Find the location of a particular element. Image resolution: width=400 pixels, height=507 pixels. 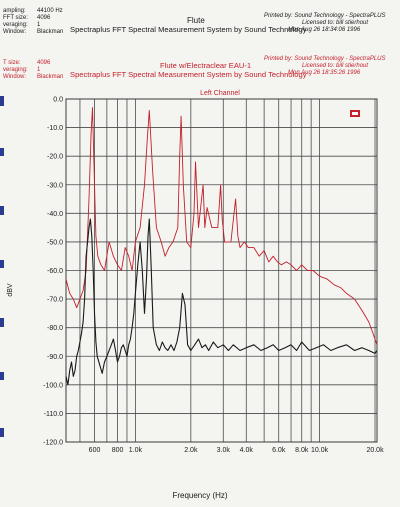

y-tick-label: -110.0 is located at coordinates (53, 414).